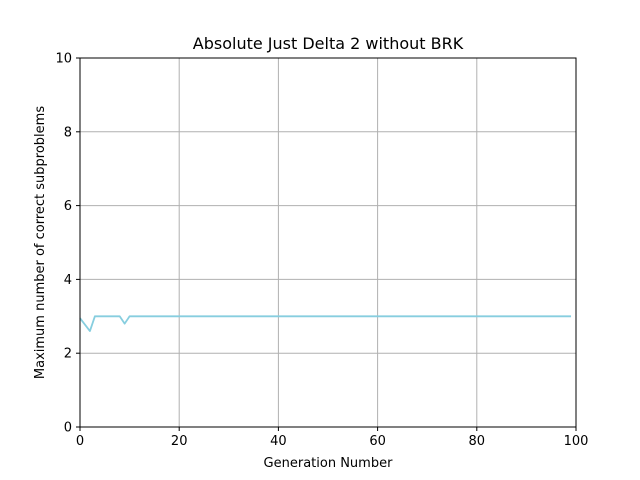 Image resolution: width=640 pixels, height=480 pixels. I want to click on series-group, so click(325, 323).